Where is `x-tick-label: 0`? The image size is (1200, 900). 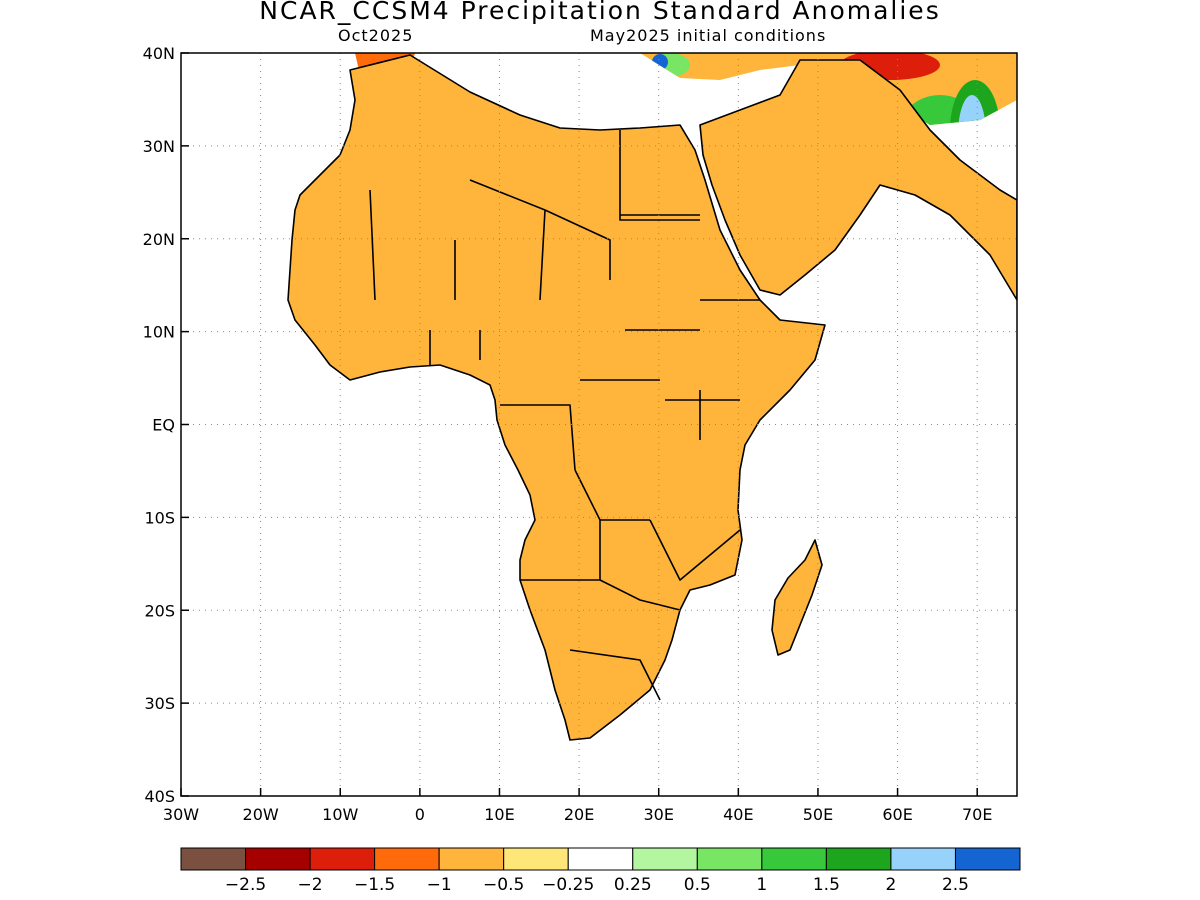 x-tick-label: 0 is located at coordinates (420, 814).